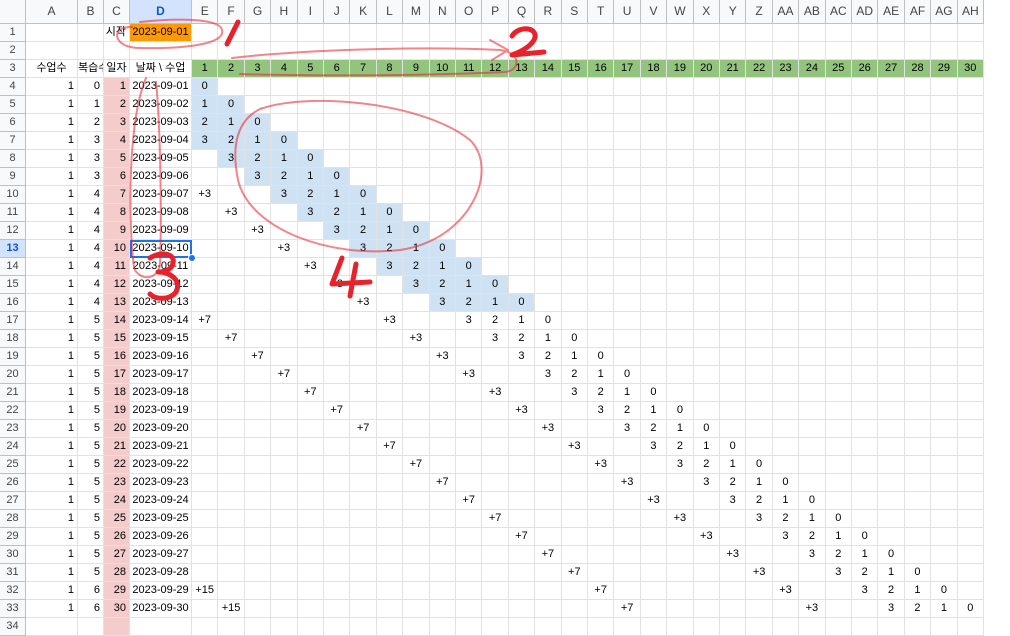 The width and height of the screenshot is (1010, 636). What do you see at coordinates (52, 12) in the screenshot?
I see `column-header-a: A` at bounding box center [52, 12].